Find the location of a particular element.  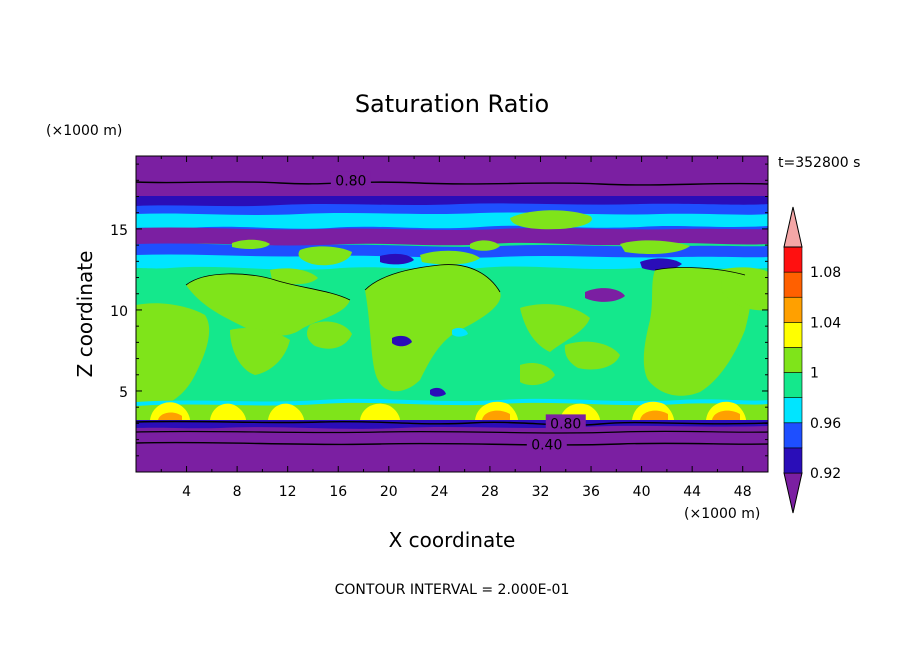

y-tick-label: 15 is located at coordinates (119, 231).